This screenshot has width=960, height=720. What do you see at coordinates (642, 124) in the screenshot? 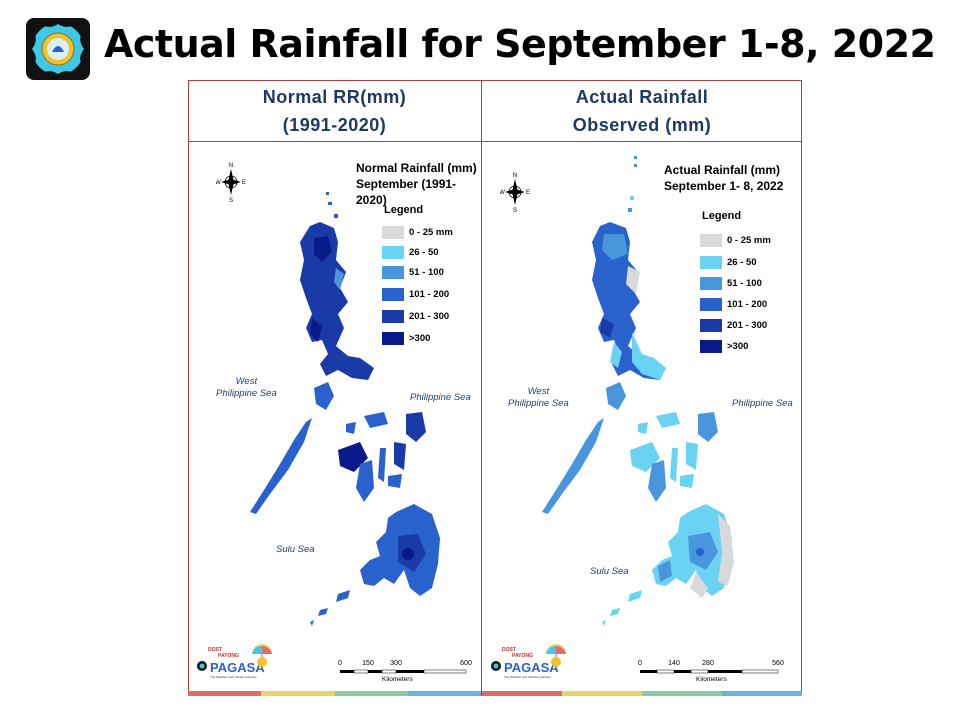
I see `actual-header-line2: Observed (mm)` at bounding box center [642, 124].